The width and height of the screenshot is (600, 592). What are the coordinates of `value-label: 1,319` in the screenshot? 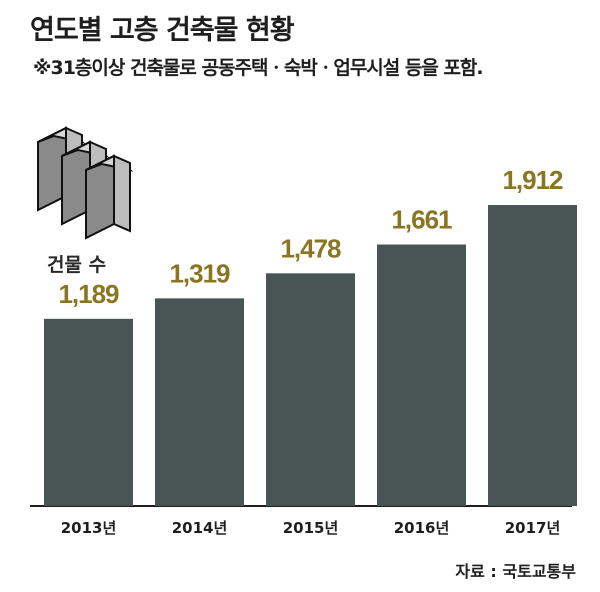 It's located at (199, 273).